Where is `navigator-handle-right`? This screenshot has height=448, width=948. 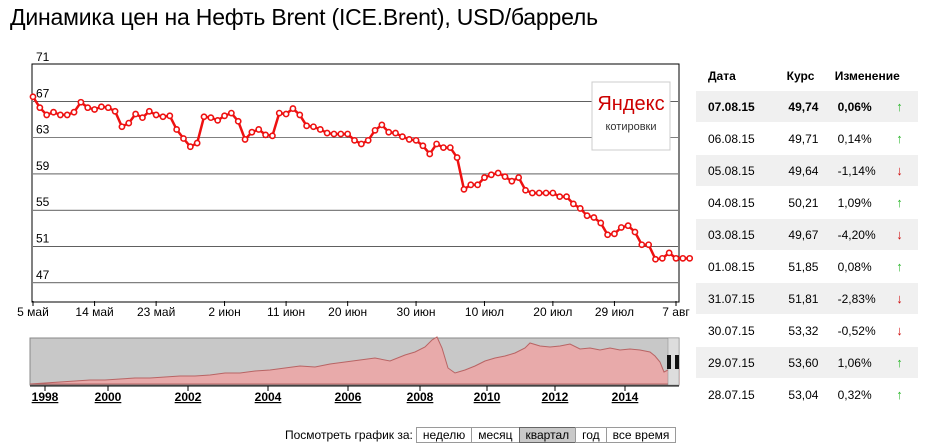
navigator-handle-right is located at coordinates (677, 362).